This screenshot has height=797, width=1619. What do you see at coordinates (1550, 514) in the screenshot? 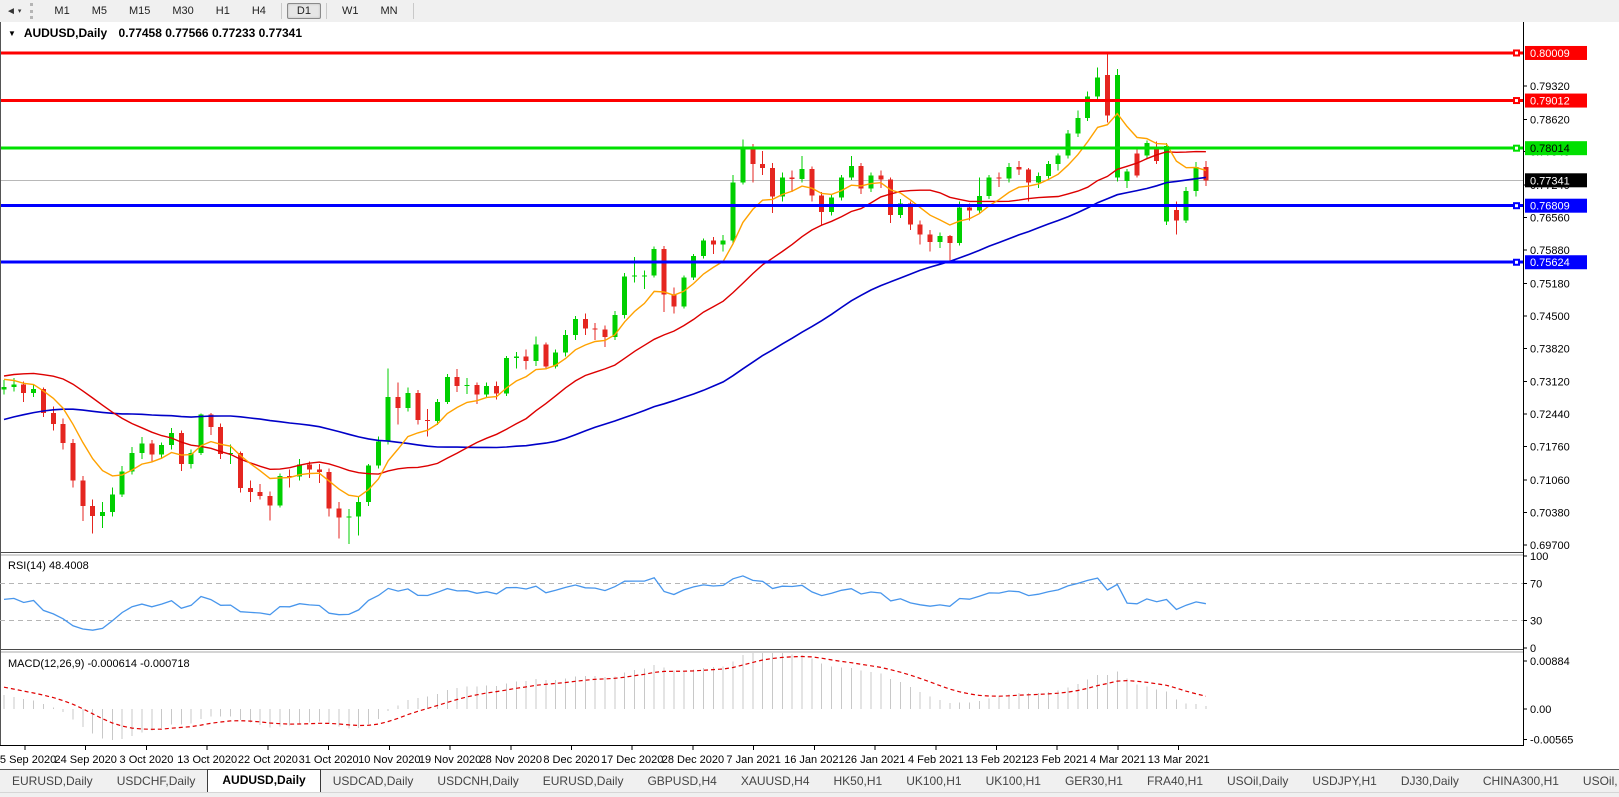
I see `svg-text: 0.70380` at bounding box center [1550, 514].